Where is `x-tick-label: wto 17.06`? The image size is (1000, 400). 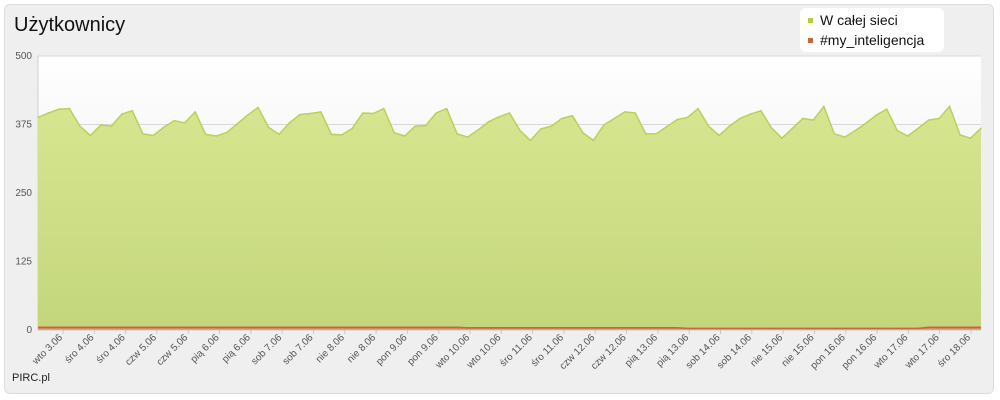 x-tick-label: wto 17.06 is located at coordinates (922, 351).